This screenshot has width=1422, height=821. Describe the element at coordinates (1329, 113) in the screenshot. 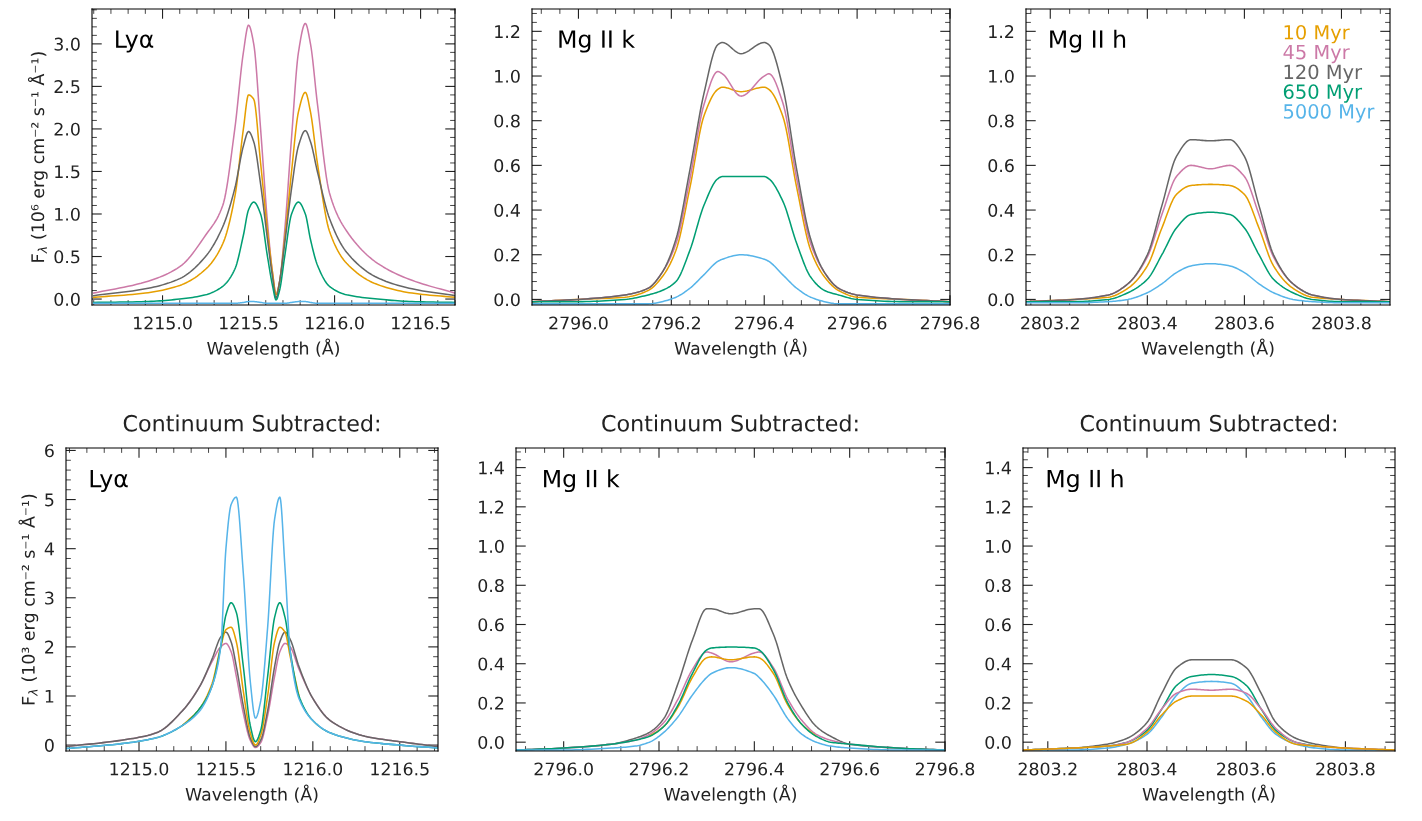

I see `text: 5000 Myr` at that location.